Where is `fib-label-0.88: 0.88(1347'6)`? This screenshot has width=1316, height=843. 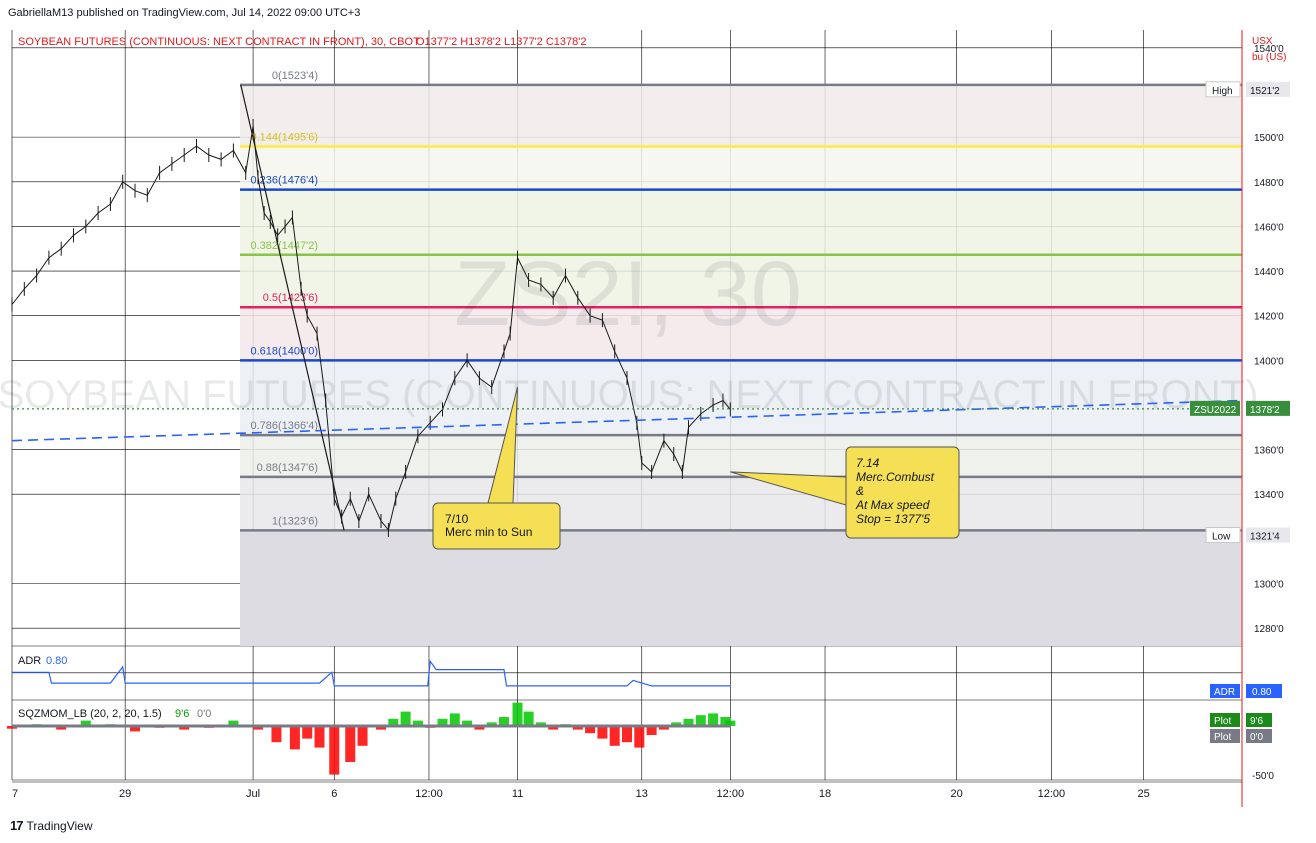
fib-label-0.88: 0.88(1347'6) is located at coordinates (287, 468).